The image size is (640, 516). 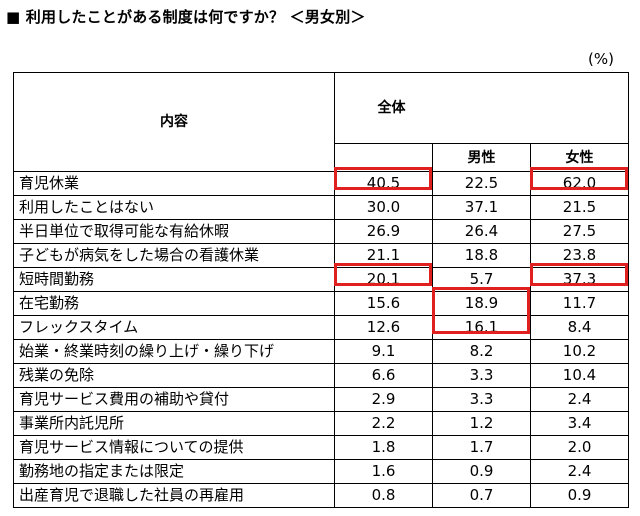 What do you see at coordinates (579, 375) in the screenshot?
I see `female-value: 10.4` at bounding box center [579, 375].